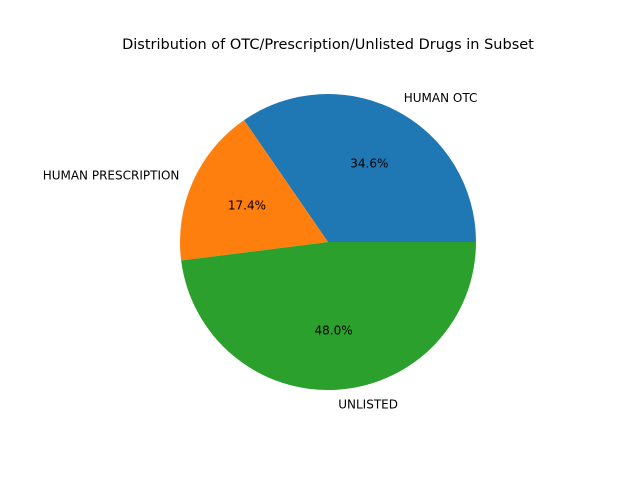  I want to click on pie-slice-unlisted, so click(329, 316).